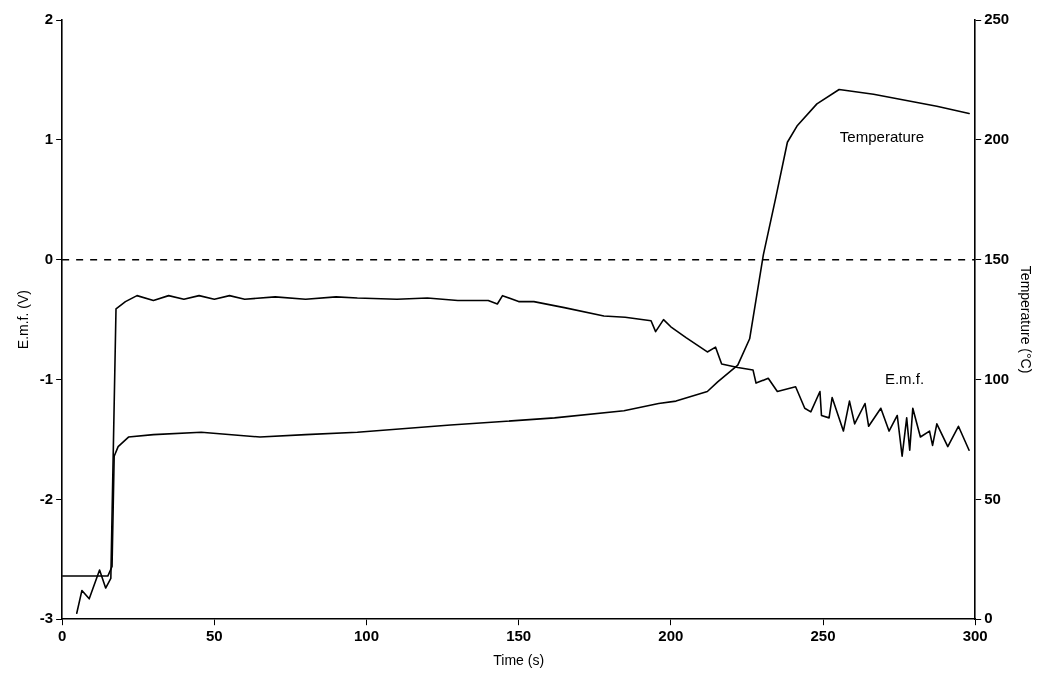  I want to click on y-tick-label: 1, so click(49, 138).